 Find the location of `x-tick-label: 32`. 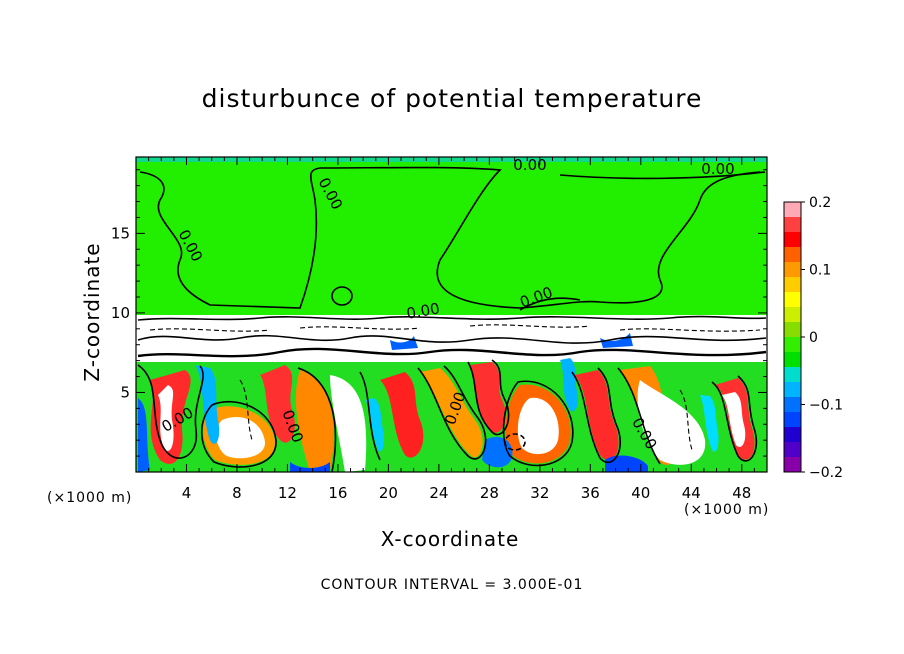

x-tick-label: 32 is located at coordinates (539, 493).